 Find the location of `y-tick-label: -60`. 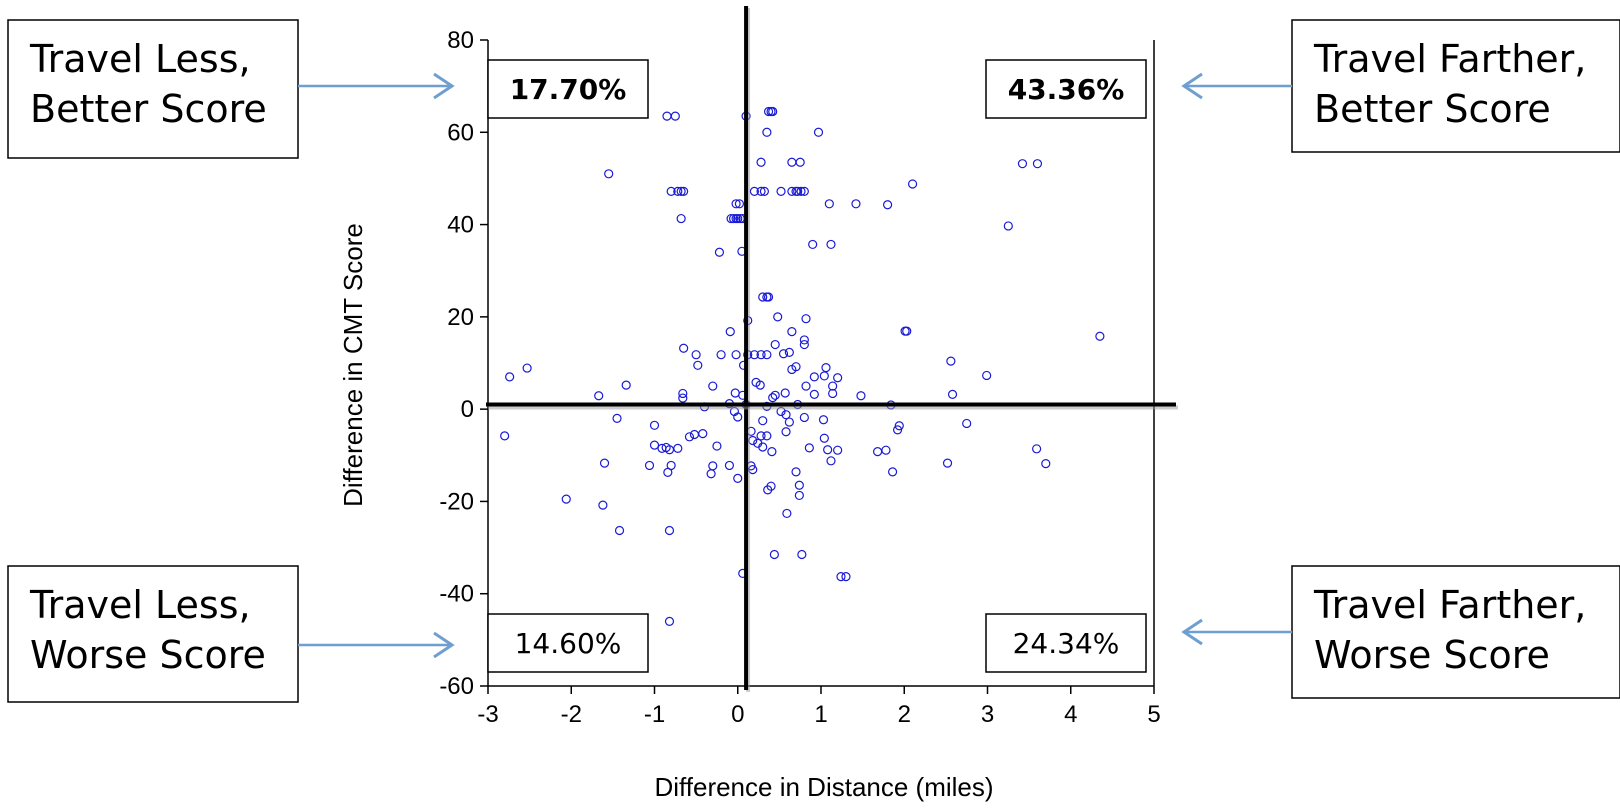

y-tick-label: -60 is located at coordinates (456, 686).